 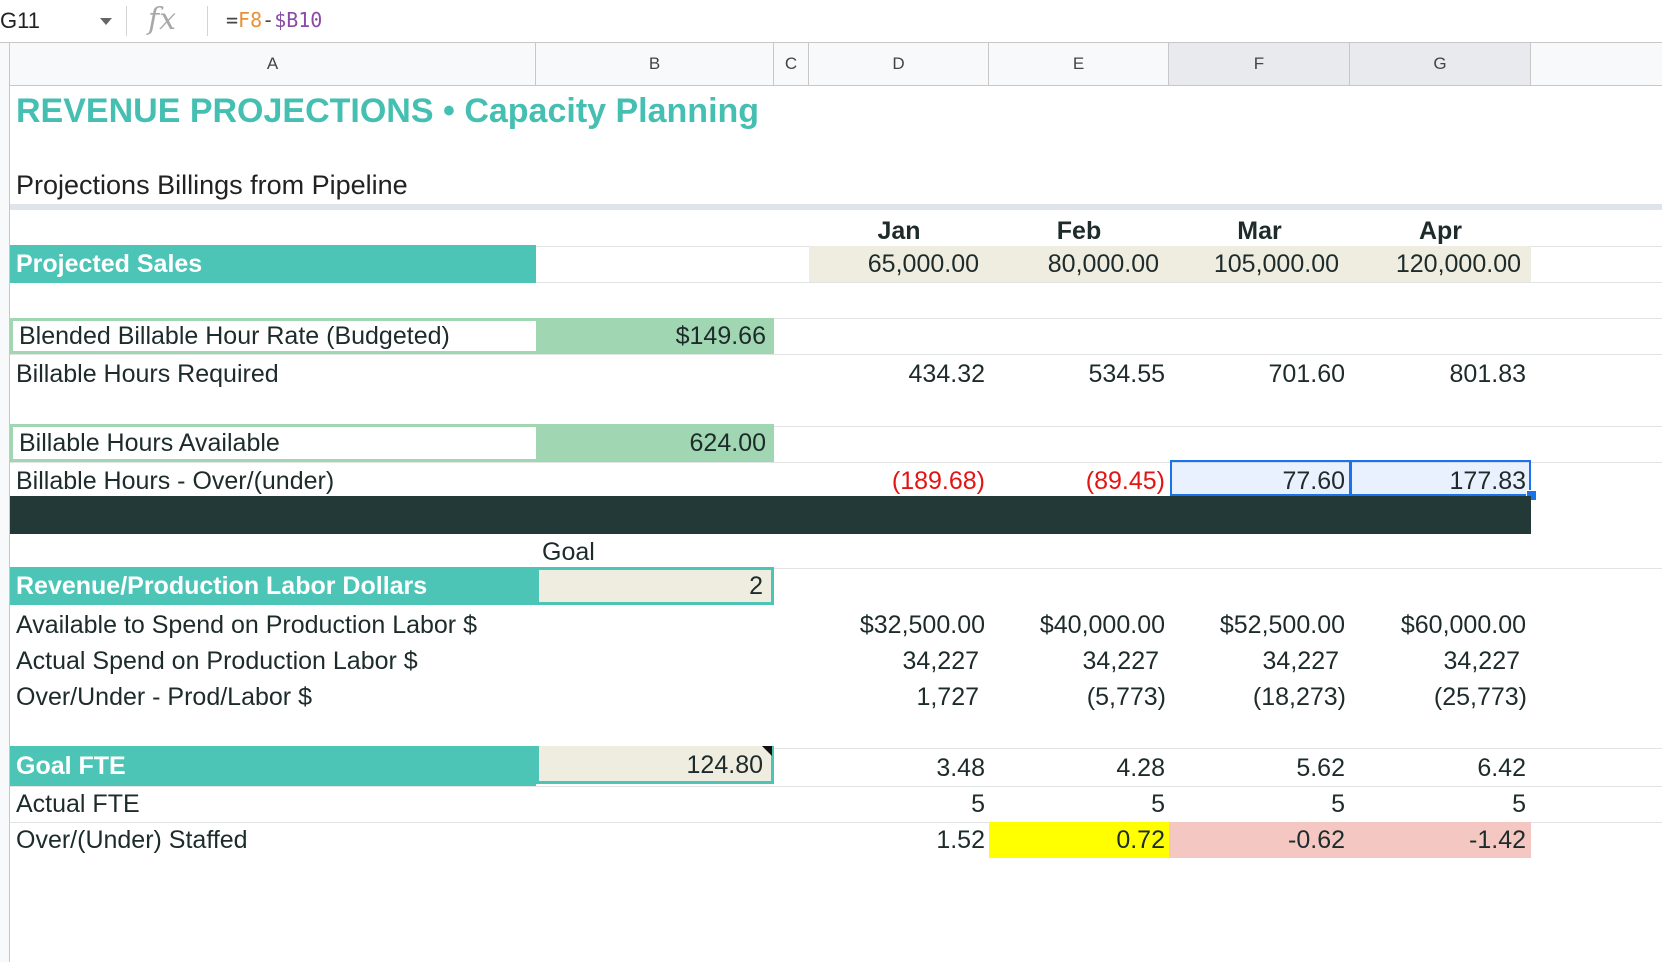 What do you see at coordinates (1170, 264) in the screenshot?
I see `projected-sales-band` at bounding box center [1170, 264].